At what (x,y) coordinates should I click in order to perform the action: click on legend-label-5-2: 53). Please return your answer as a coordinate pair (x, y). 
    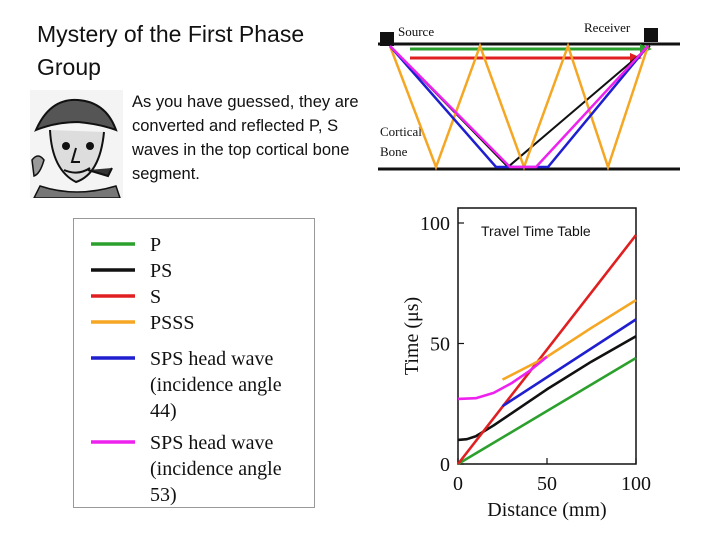
    Looking at the image, I should click on (163, 495).